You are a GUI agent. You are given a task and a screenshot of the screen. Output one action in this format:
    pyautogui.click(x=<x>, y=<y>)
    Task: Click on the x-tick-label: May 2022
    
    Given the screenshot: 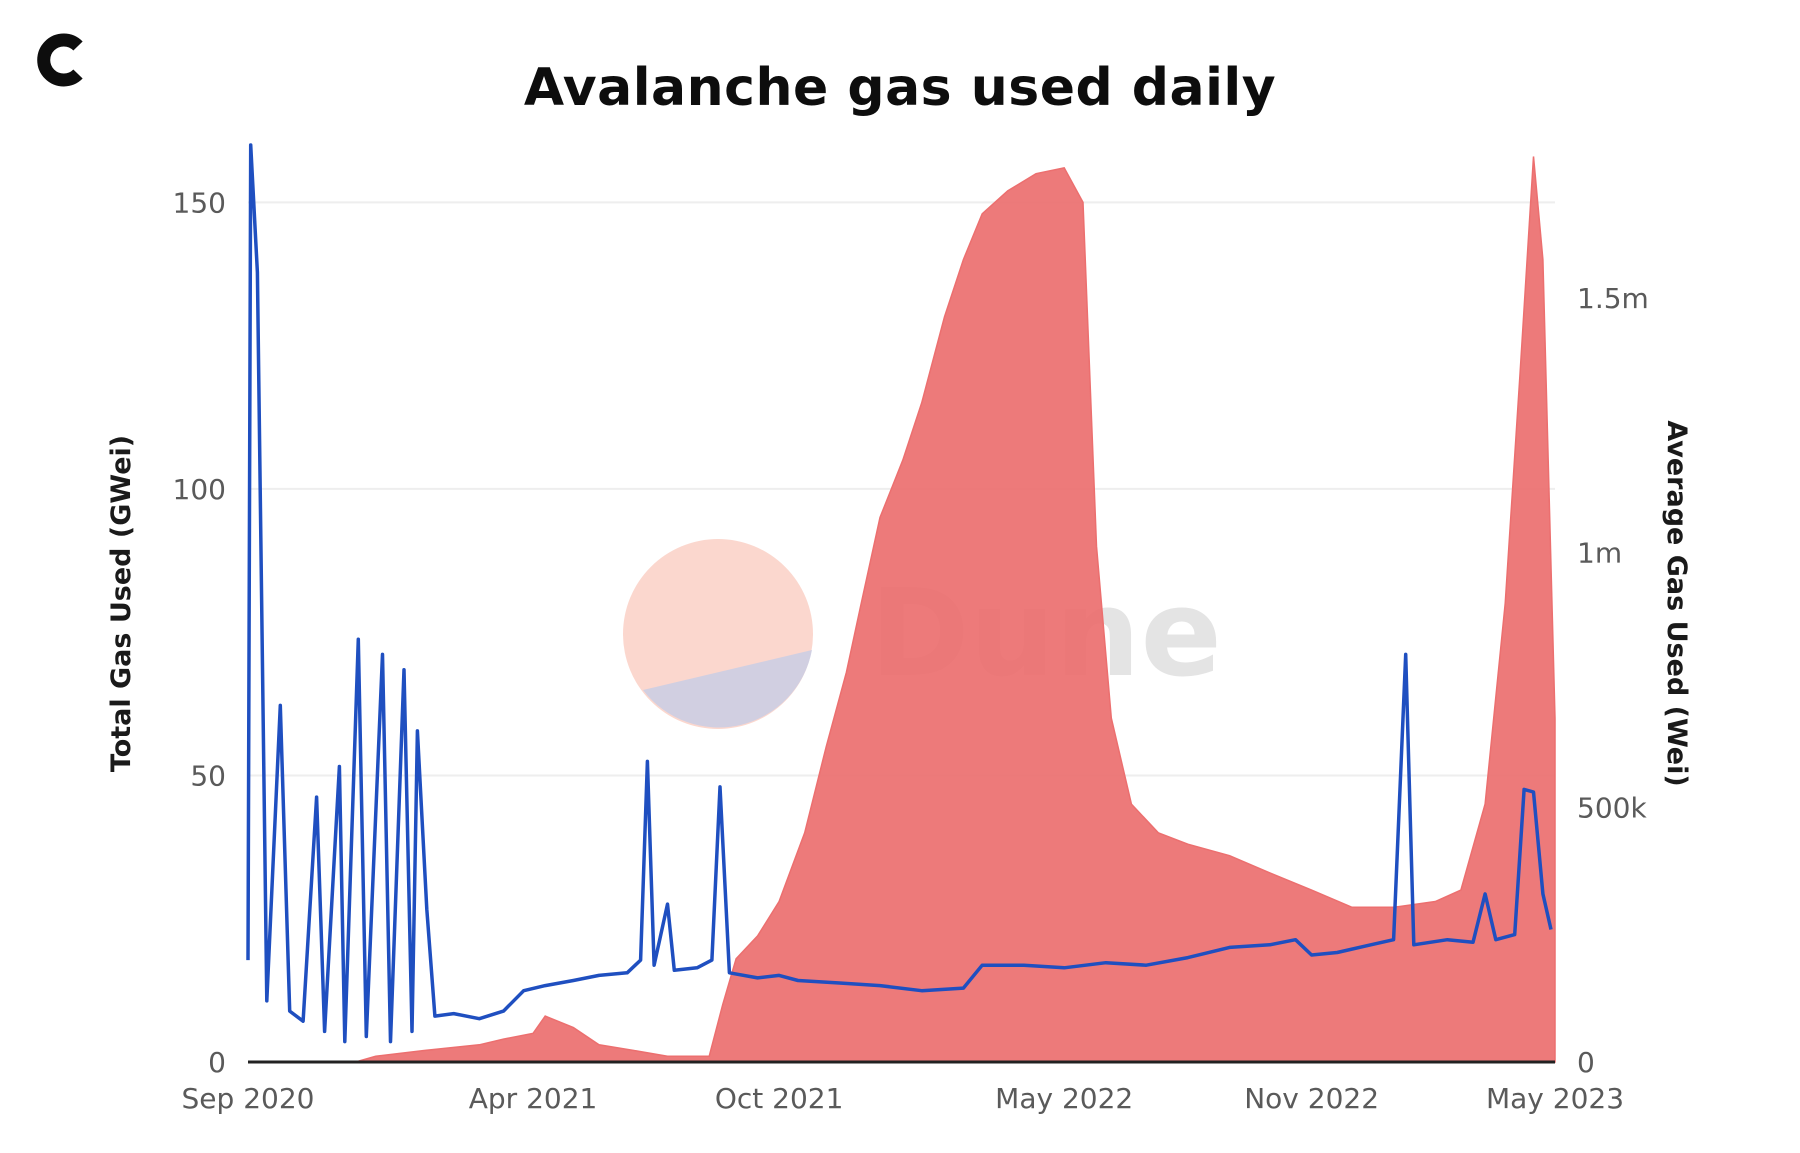 What is the action you would take?
    pyautogui.click(x=1064, y=1098)
    